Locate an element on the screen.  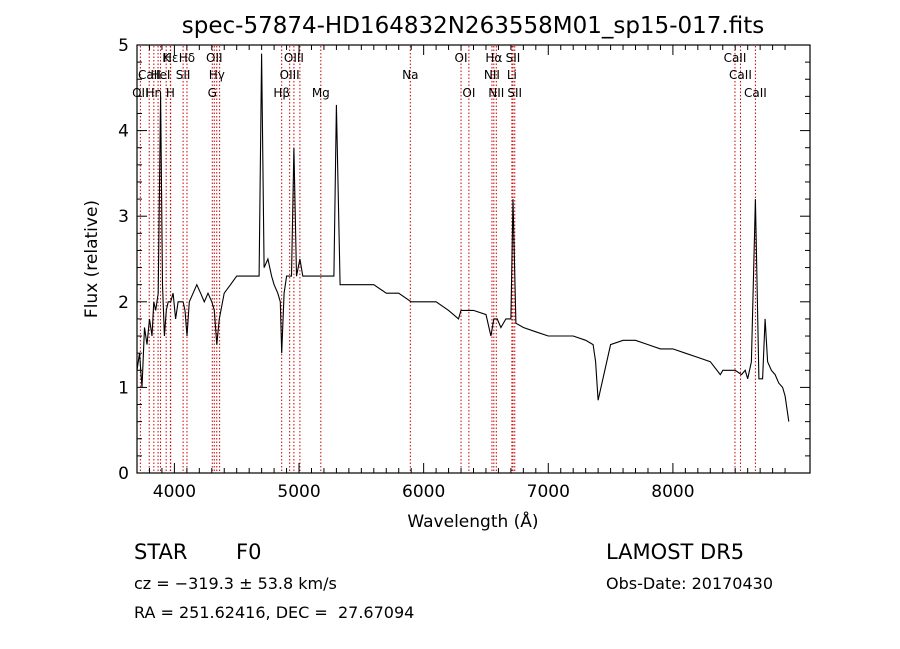
object-subclass: F0 is located at coordinates (249, 552).